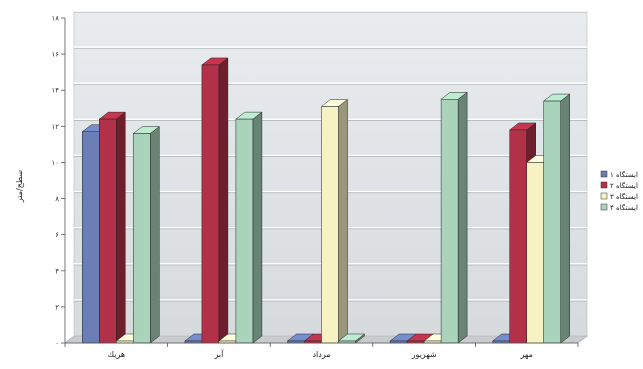  Describe the element at coordinates (55, 55) in the screenshot. I see `y-tick-label: ۱۶` at that location.